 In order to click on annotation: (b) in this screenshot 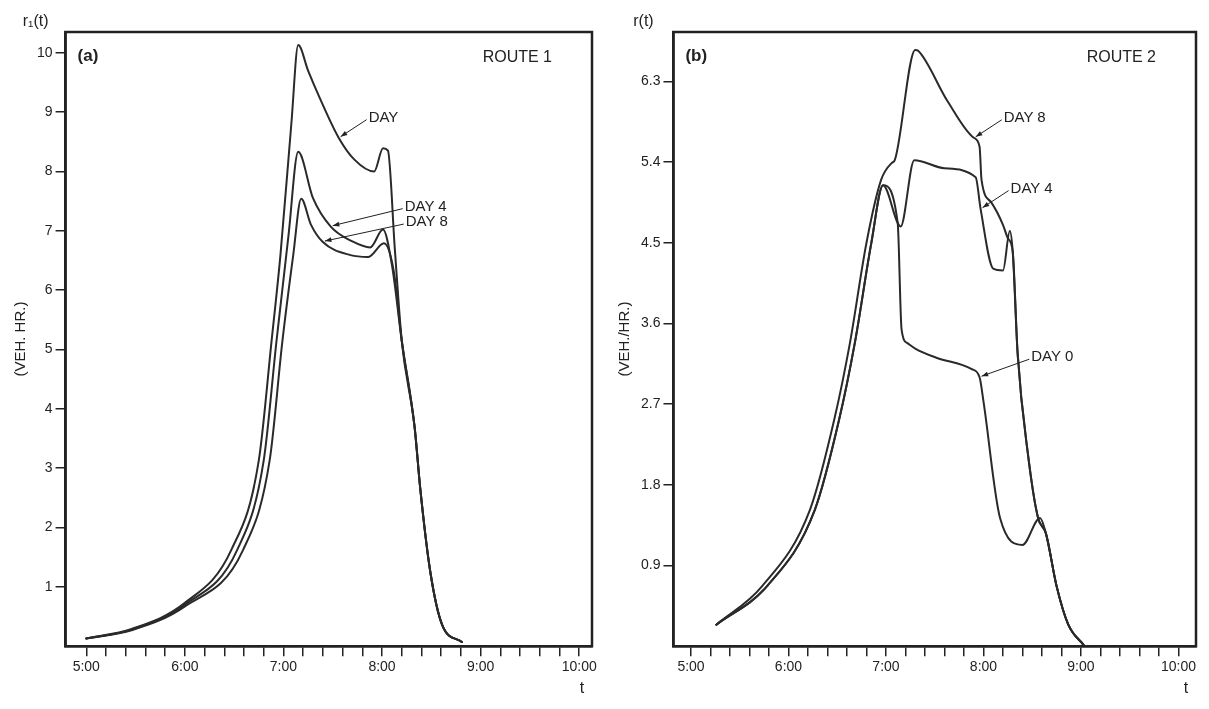, I will do `click(696, 56)`.